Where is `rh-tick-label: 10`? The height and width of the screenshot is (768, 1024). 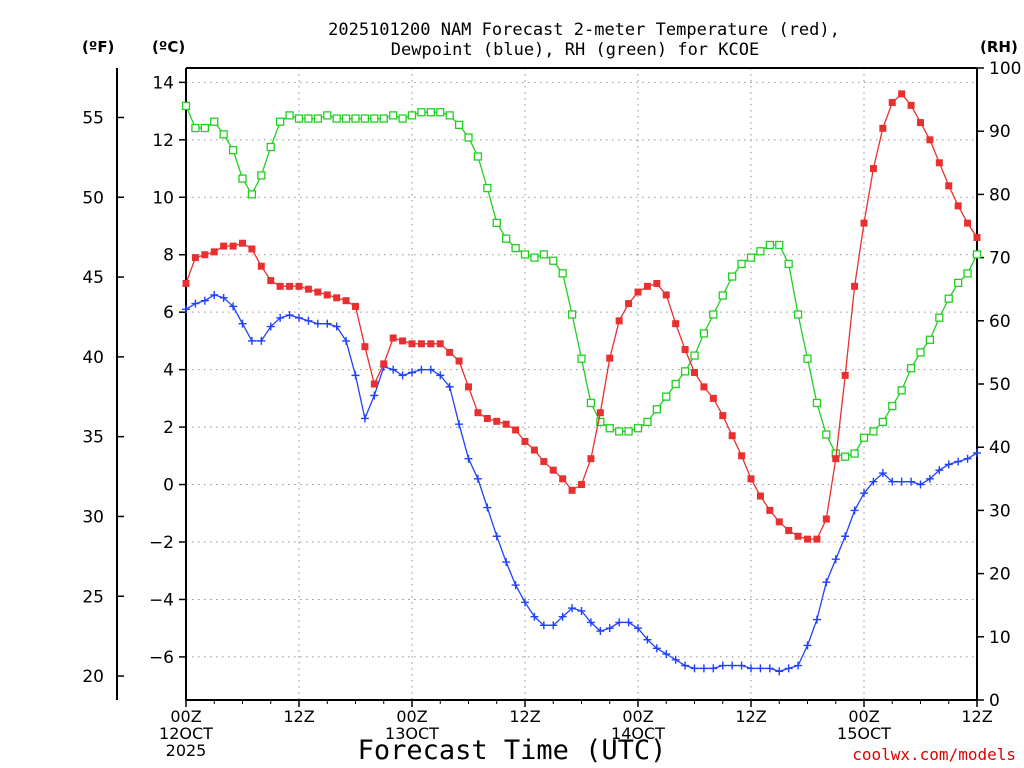
rh-tick-label: 10 is located at coordinates (1000, 638).